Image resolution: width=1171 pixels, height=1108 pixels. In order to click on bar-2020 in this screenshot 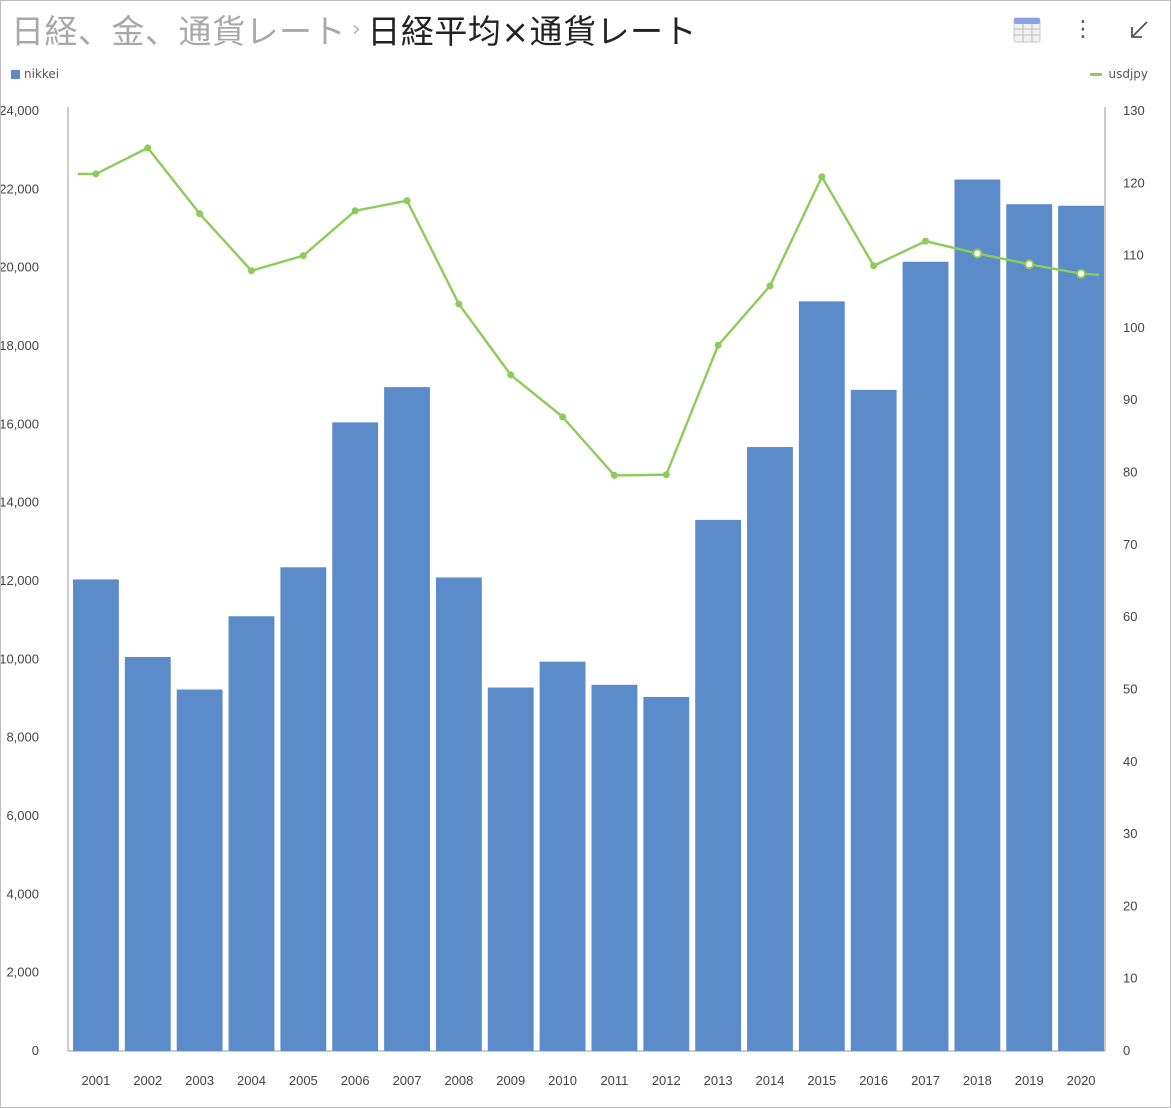, I will do `click(1081, 628)`.